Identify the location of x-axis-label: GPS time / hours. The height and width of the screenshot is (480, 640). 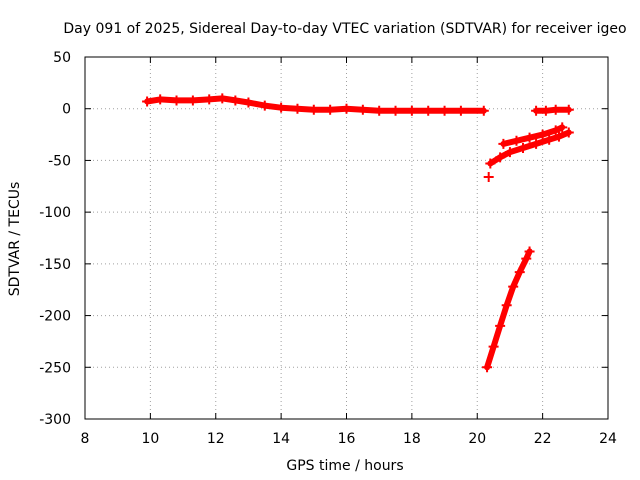
(344, 466).